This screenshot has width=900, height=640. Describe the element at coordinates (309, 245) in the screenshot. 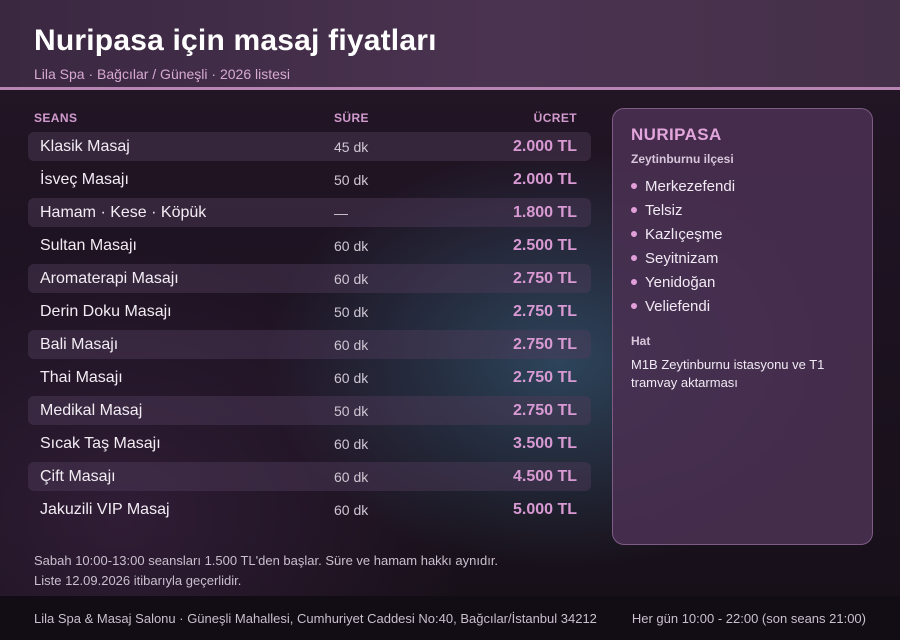

I see `table-row: Sultan Masajı 60 dk 2.500 TL` at that location.